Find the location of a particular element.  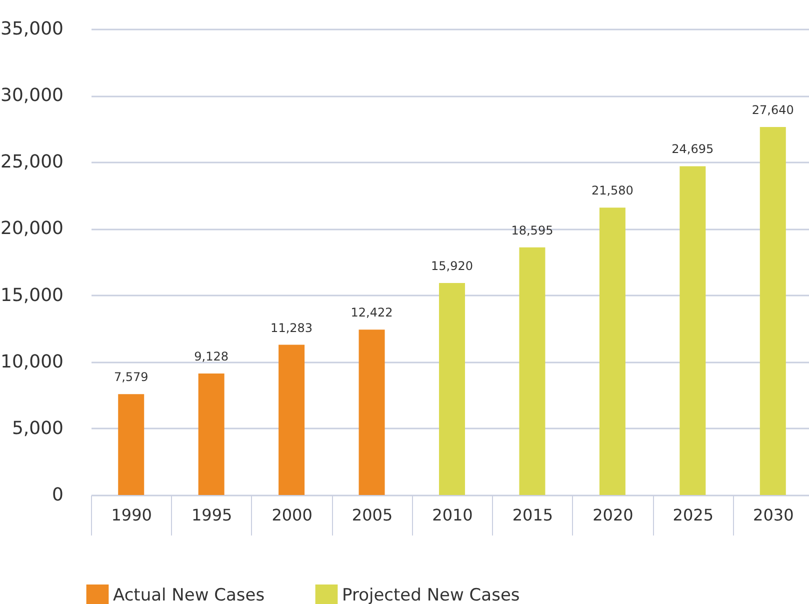

y-tick-label: 20,000 is located at coordinates (32, 229).